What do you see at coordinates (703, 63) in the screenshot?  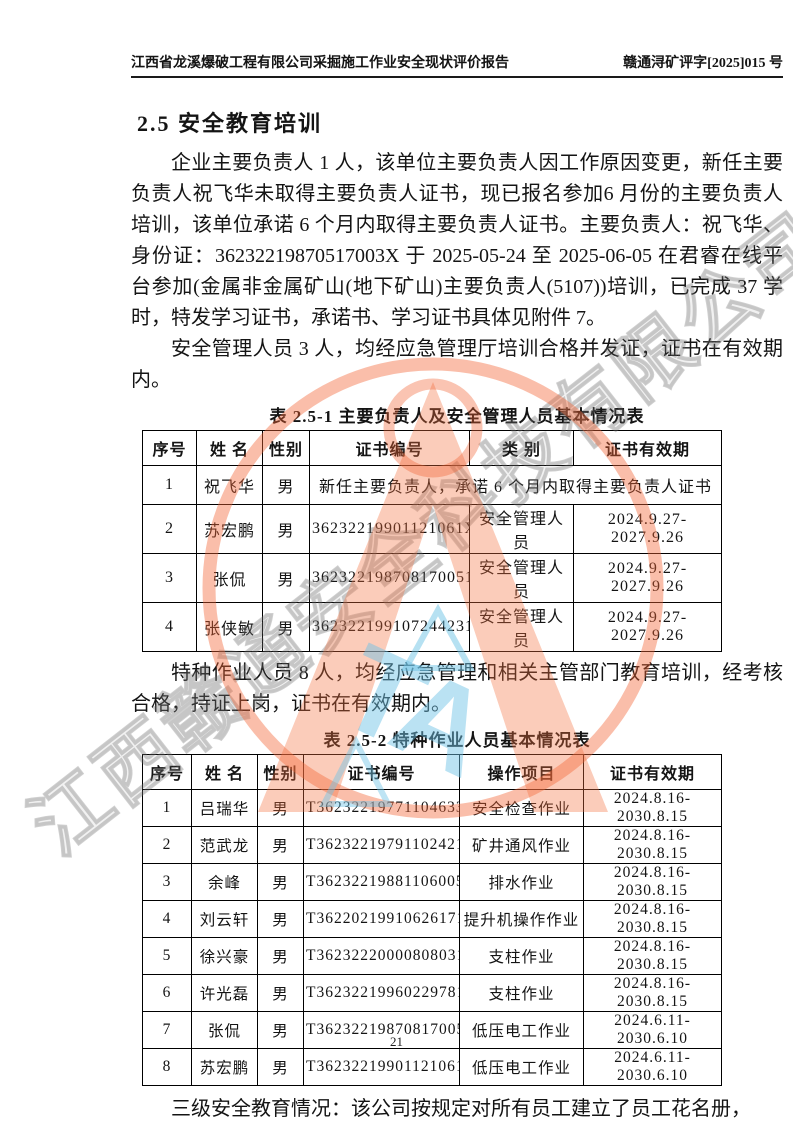 I see `header-doc-number: 赣通浔矿评字[2025]015 号` at bounding box center [703, 63].